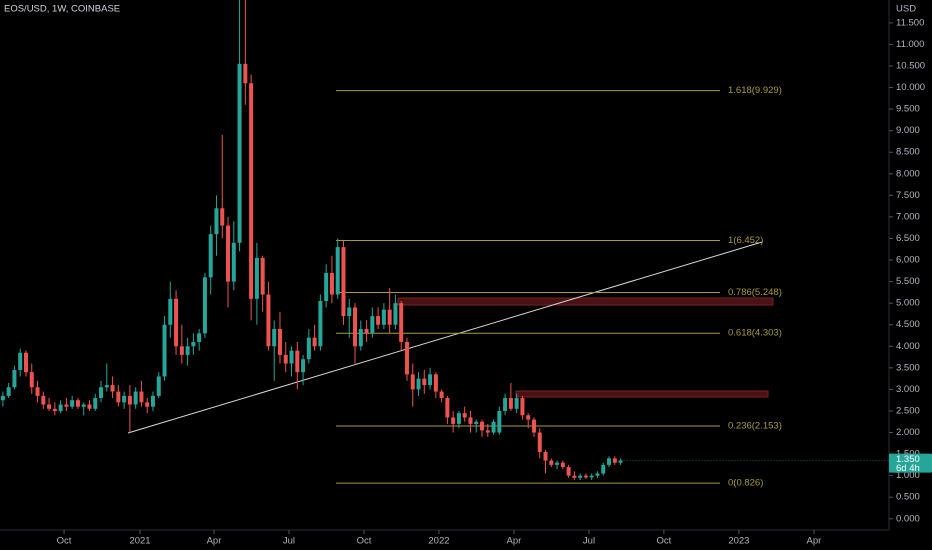 The height and width of the screenshot is (550, 932). What do you see at coordinates (908, 459) in the screenshot?
I see `last-price-label: 1.350` at bounding box center [908, 459].